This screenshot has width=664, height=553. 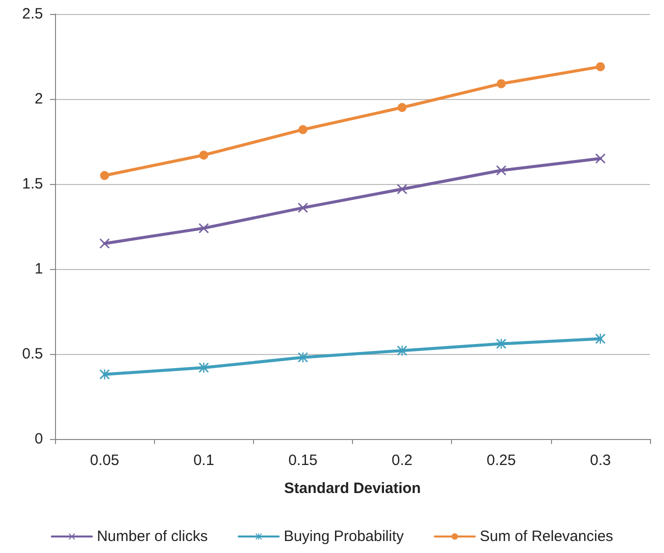 I want to click on y-tick-label: 2, so click(x=38, y=99).